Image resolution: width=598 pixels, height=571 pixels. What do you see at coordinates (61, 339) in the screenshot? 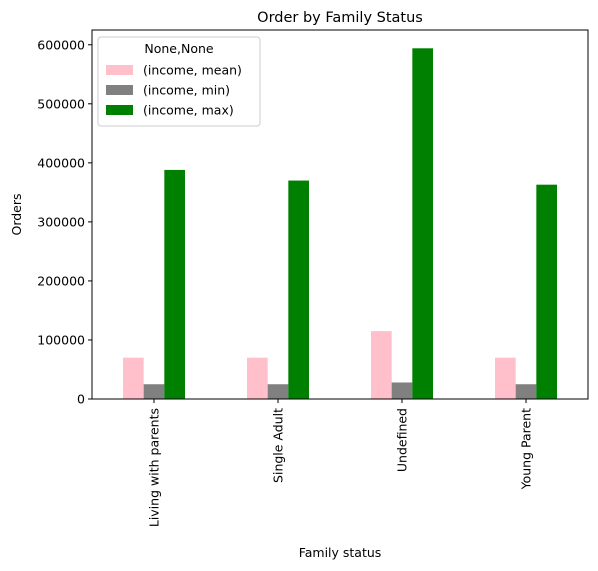
I see `y-tick-label: 100000` at bounding box center [61, 339].